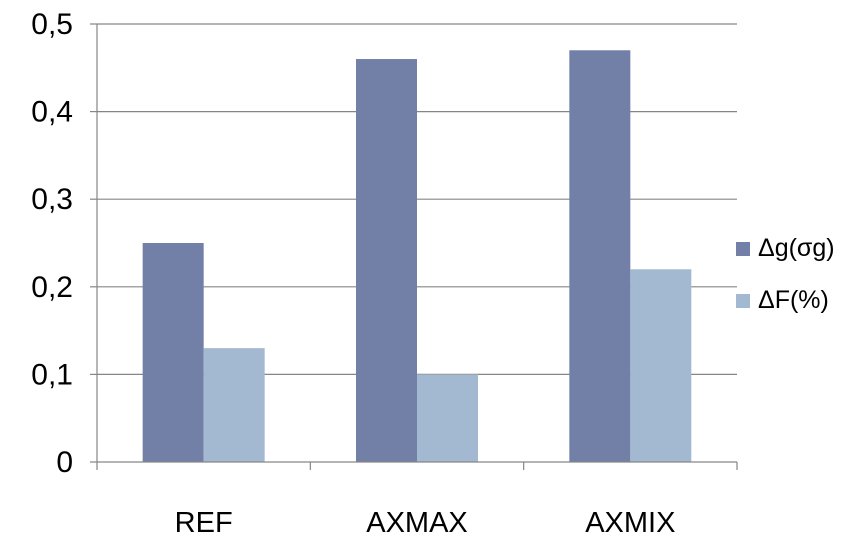  Describe the element at coordinates (52, 112) in the screenshot. I see `y-tick-label: 0,4` at that location.